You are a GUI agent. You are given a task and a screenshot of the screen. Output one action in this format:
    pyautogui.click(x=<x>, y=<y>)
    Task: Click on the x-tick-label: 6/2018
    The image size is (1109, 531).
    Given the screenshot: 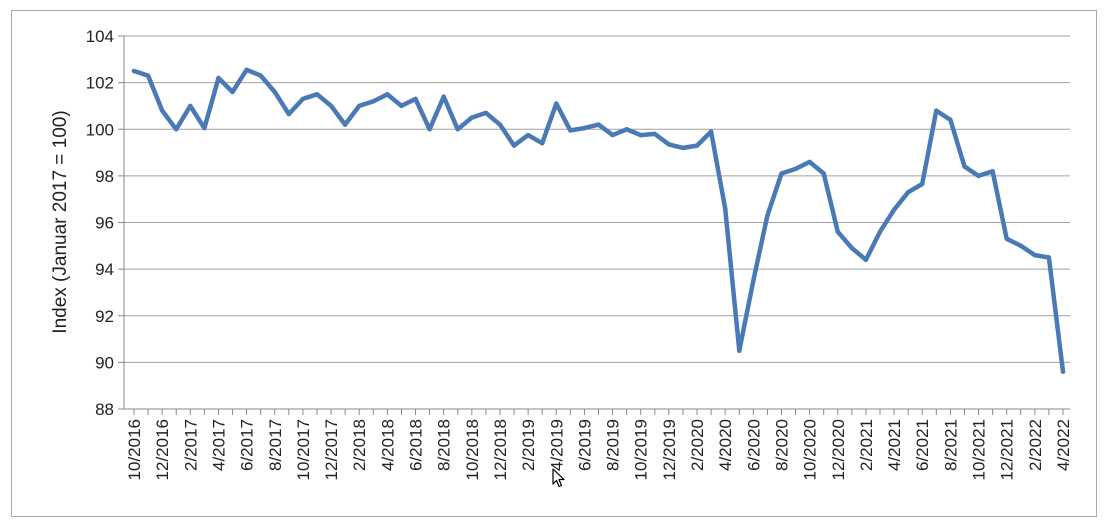 What is the action you would take?
    pyautogui.click(x=416, y=445)
    